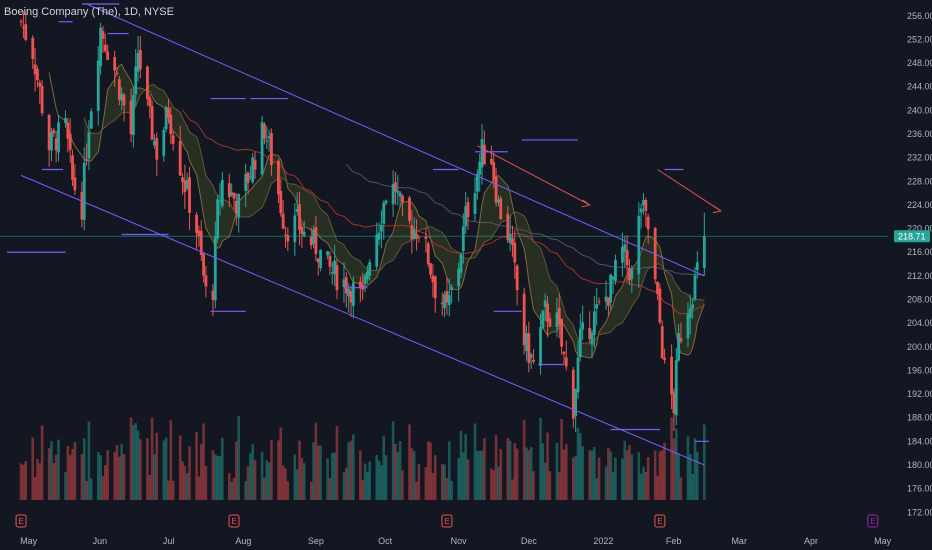 The width and height of the screenshot is (932, 550). Describe the element at coordinates (919, 394) in the screenshot. I see `y-tick-label: 192.00` at that location.